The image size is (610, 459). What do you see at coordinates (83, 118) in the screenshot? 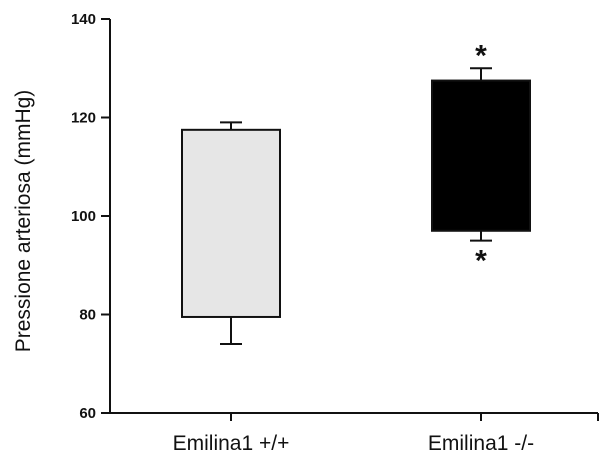
I see `y-tick-label: 120` at bounding box center [83, 118].